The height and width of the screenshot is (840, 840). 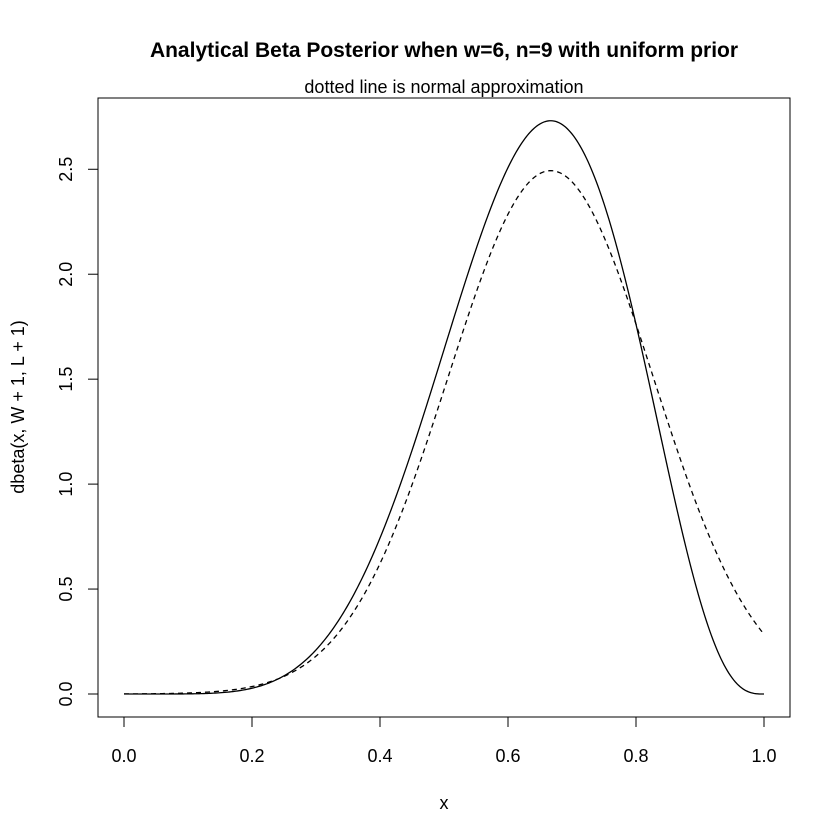 What do you see at coordinates (123, 756) in the screenshot?
I see `x-tick-label: 0.0` at bounding box center [123, 756].